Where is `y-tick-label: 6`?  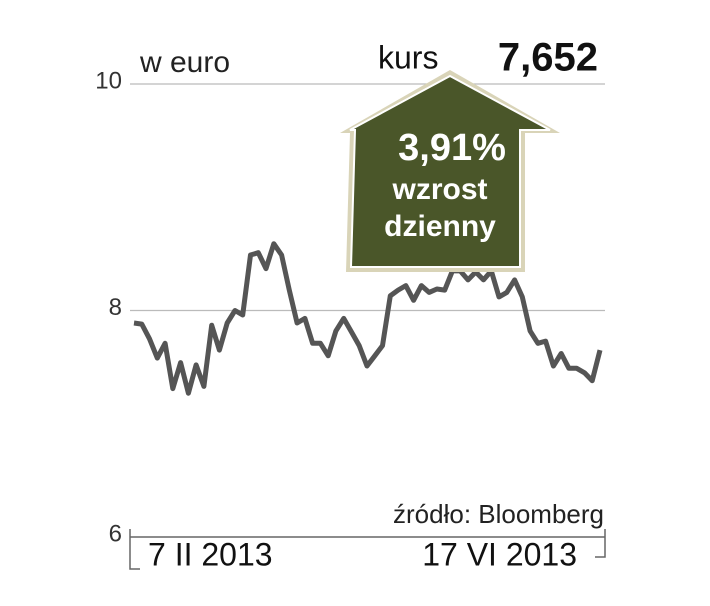 y-tick-label: 6 is located at coordinates (115, 533).